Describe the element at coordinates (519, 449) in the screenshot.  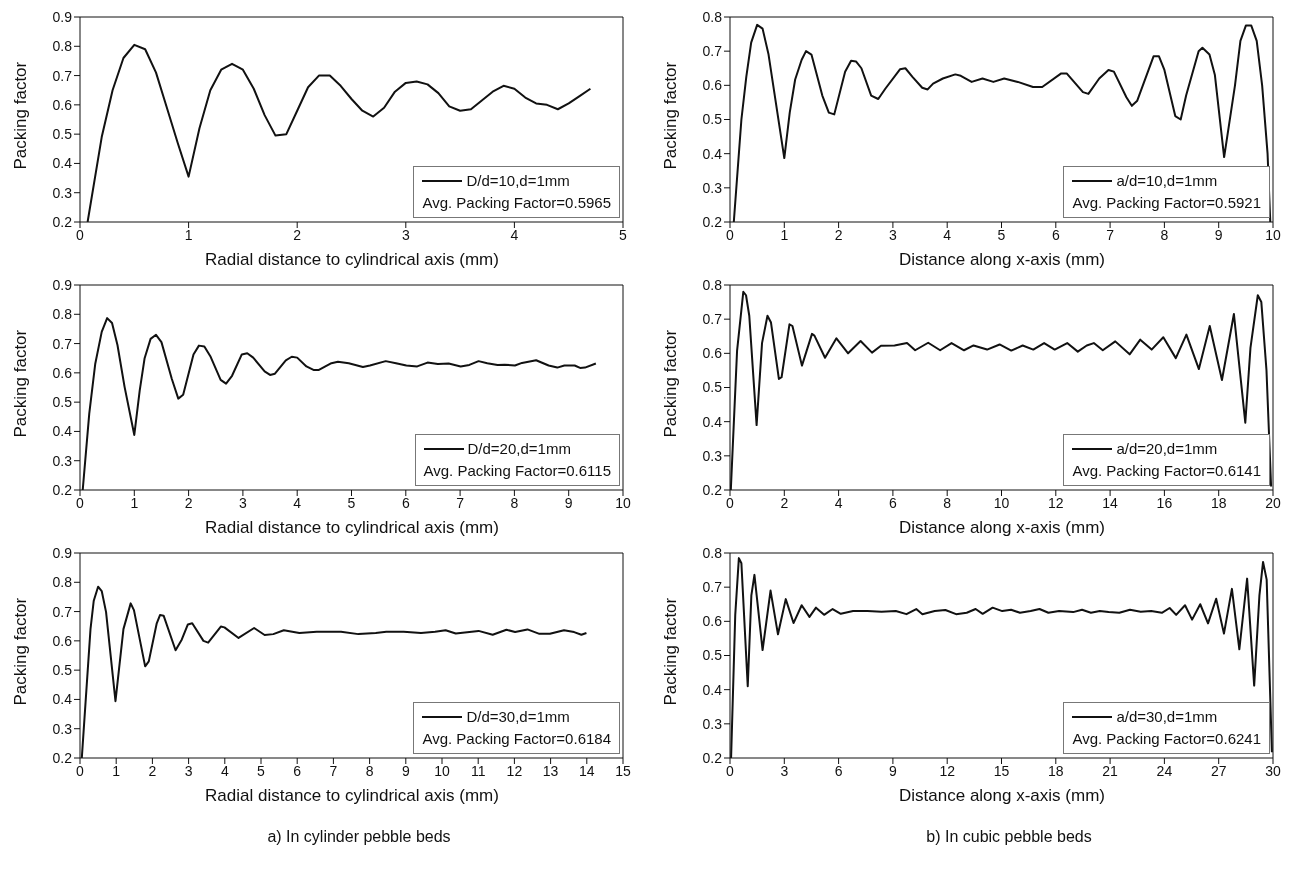
I see `legend-label: D/d=20,d=1mm` at that location.